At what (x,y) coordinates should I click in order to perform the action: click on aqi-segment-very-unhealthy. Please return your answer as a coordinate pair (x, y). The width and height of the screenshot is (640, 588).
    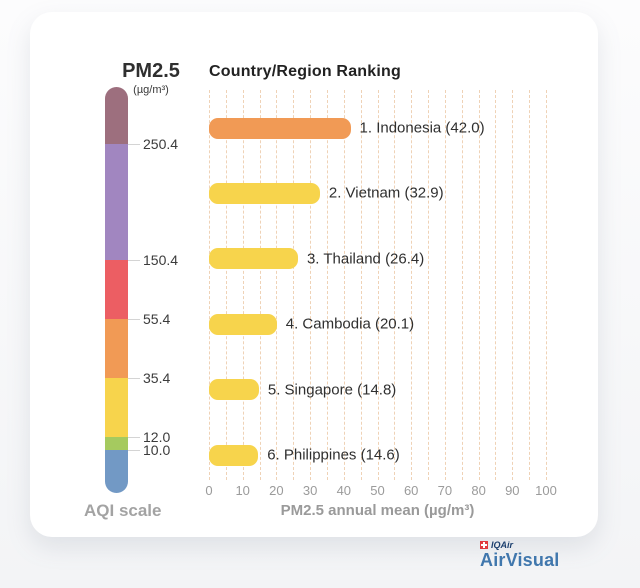
    Looking at the image, I should click on (116, 202).